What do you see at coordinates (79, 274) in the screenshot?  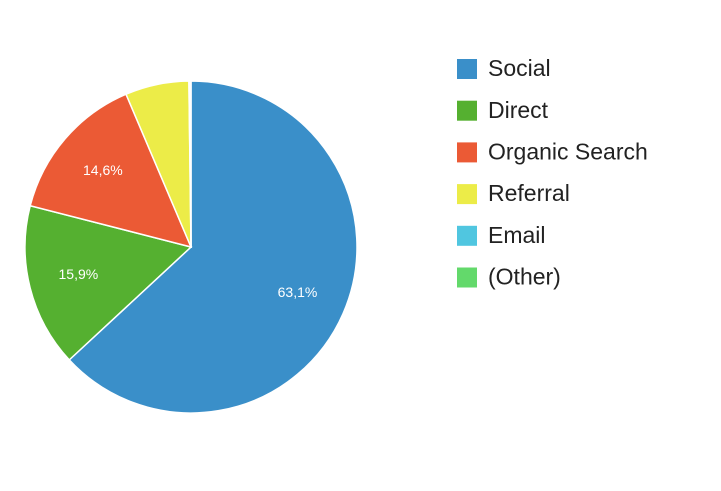 I see `slice-label: 15,9%` at bounding box center [79, 274].